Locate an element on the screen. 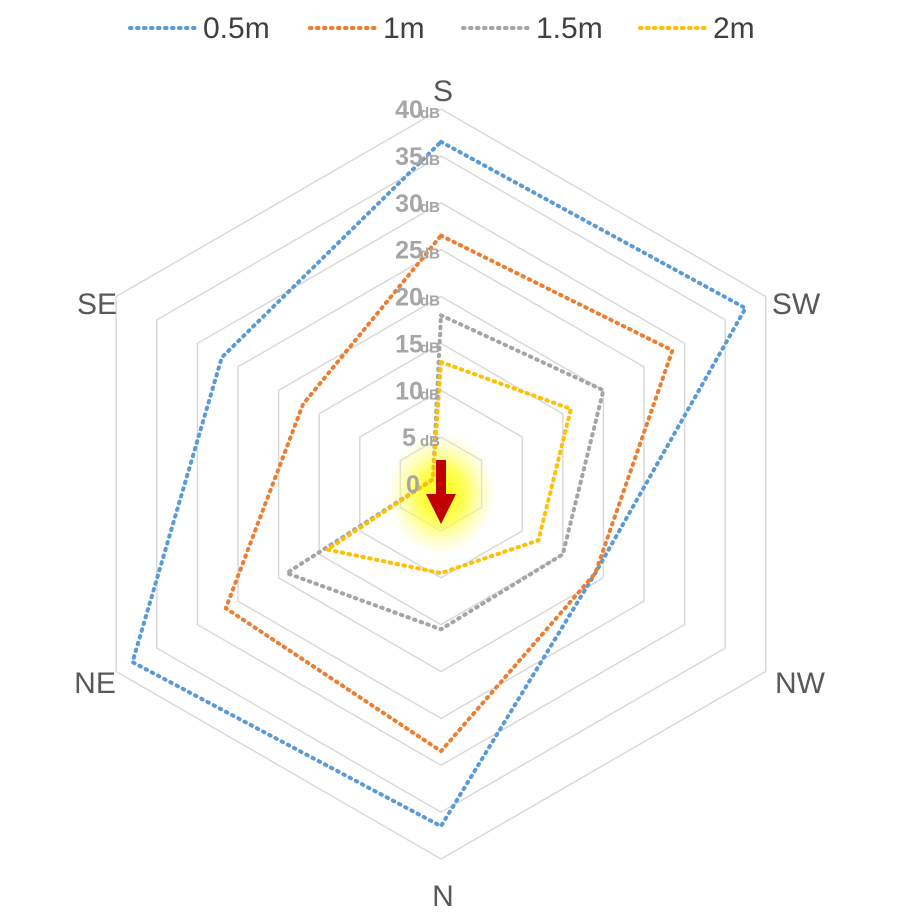 The width and height of the screenshot is (908, 921). tick-label-value: 40 is located at coordinates (409, 110).